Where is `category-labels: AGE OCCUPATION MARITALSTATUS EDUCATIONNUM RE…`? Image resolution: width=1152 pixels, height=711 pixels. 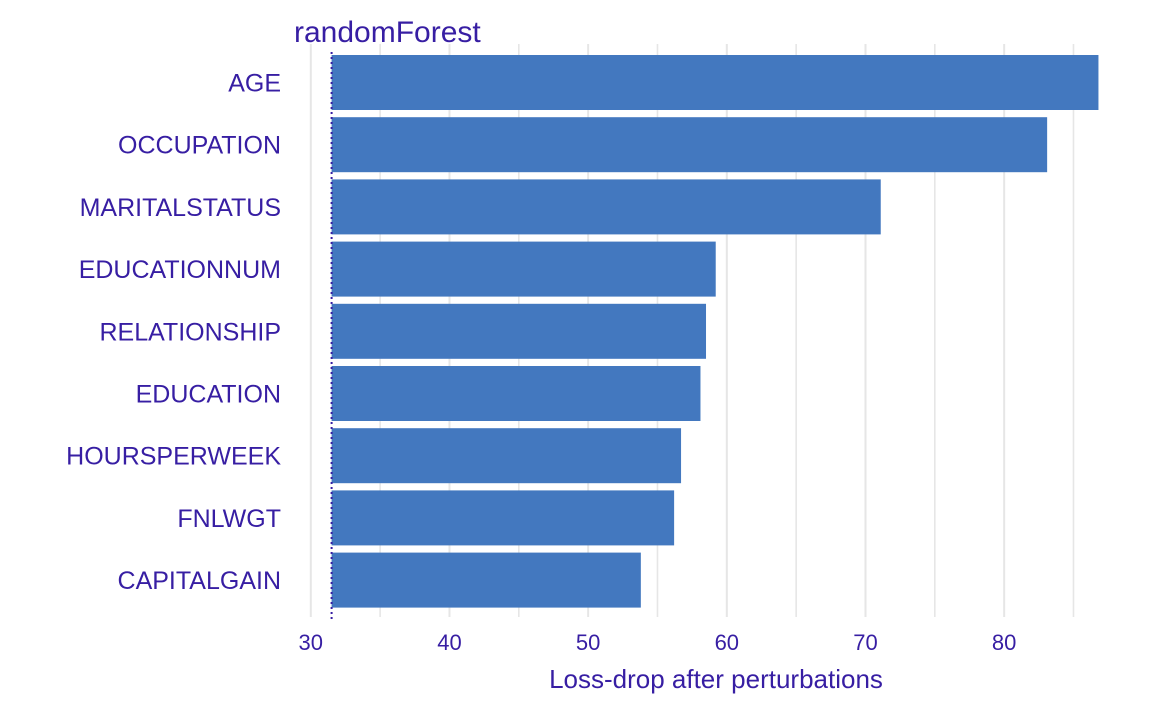
category-labels: AGE OCCUPATION MARITALSTATUS EDUCATIONNUM RE… is located at coordinates (173, 333).